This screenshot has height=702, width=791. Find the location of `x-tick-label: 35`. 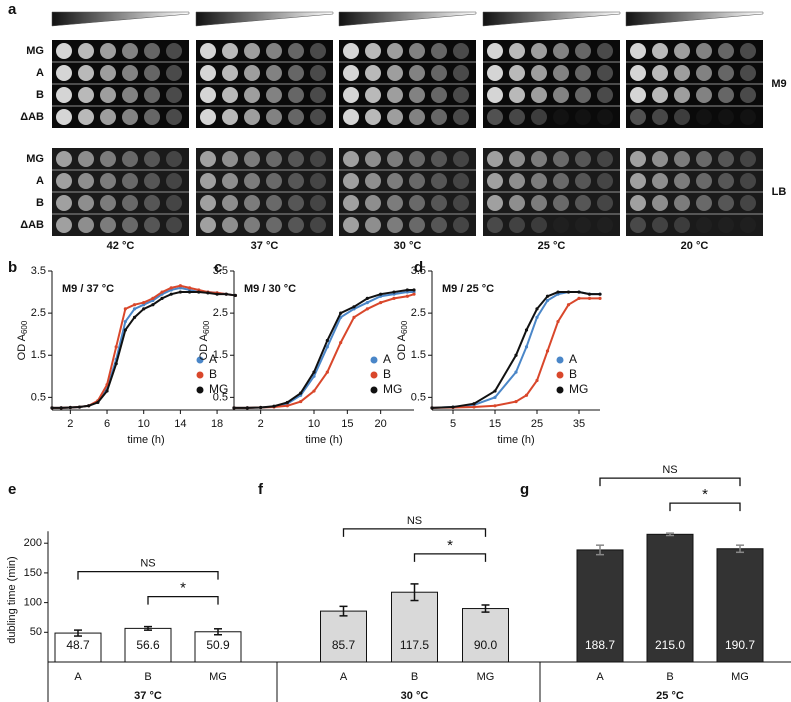

x-tick-label: 35 is located at coordinates (579, 424).